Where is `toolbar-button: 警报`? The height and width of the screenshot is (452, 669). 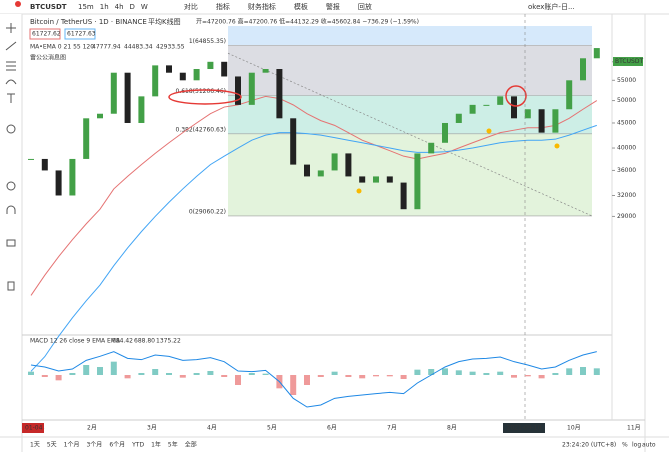 toolbar-button: 警报 is located at coordinates (333, 6).